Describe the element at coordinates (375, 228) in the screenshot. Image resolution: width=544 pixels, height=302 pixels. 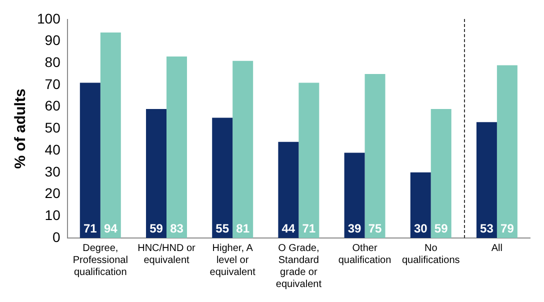
I see `data-label: 75` at that location.